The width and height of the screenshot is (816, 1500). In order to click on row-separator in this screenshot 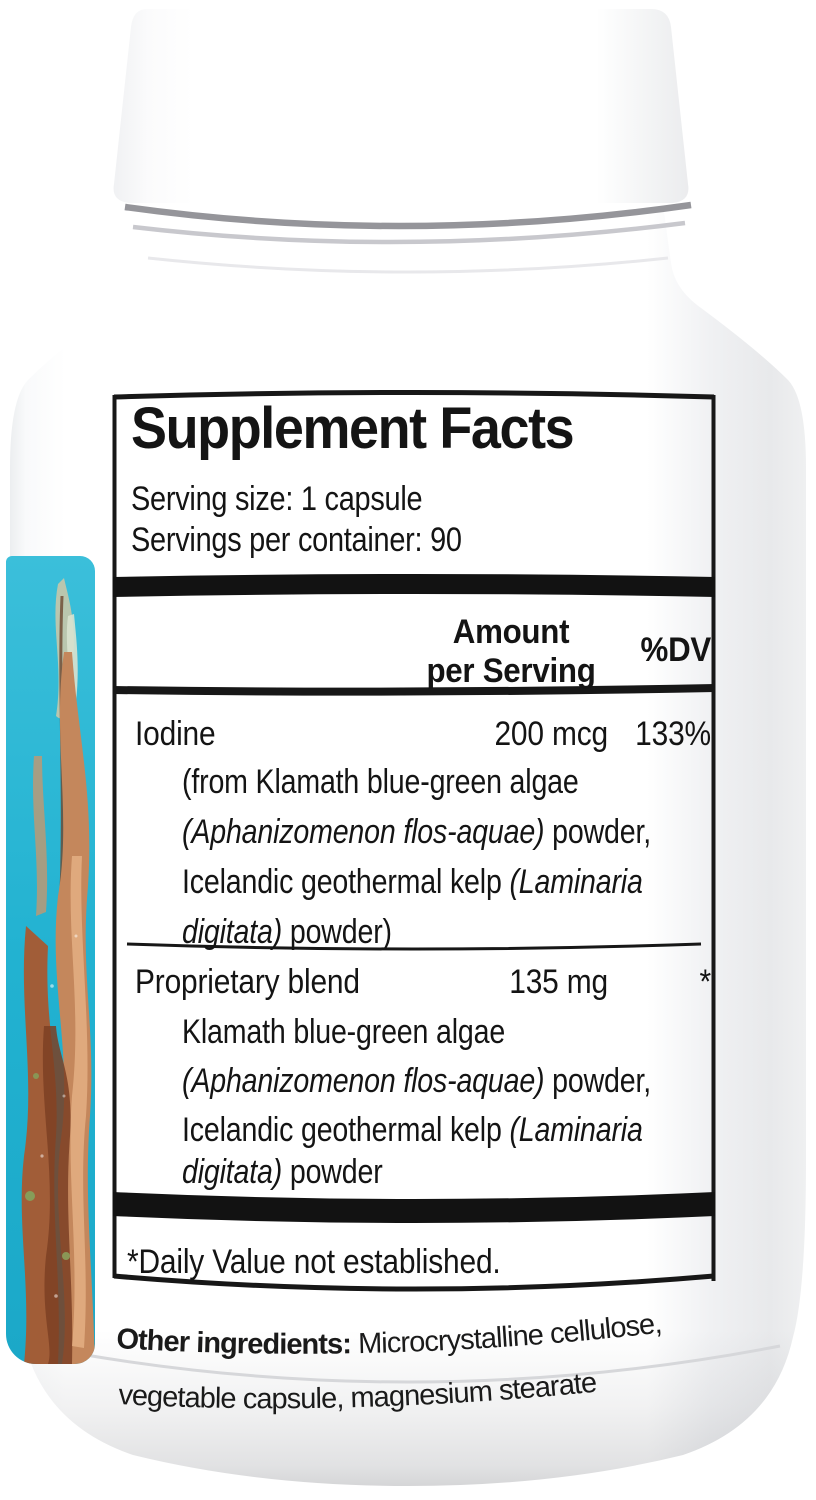, I will do `click(414, 946)`.